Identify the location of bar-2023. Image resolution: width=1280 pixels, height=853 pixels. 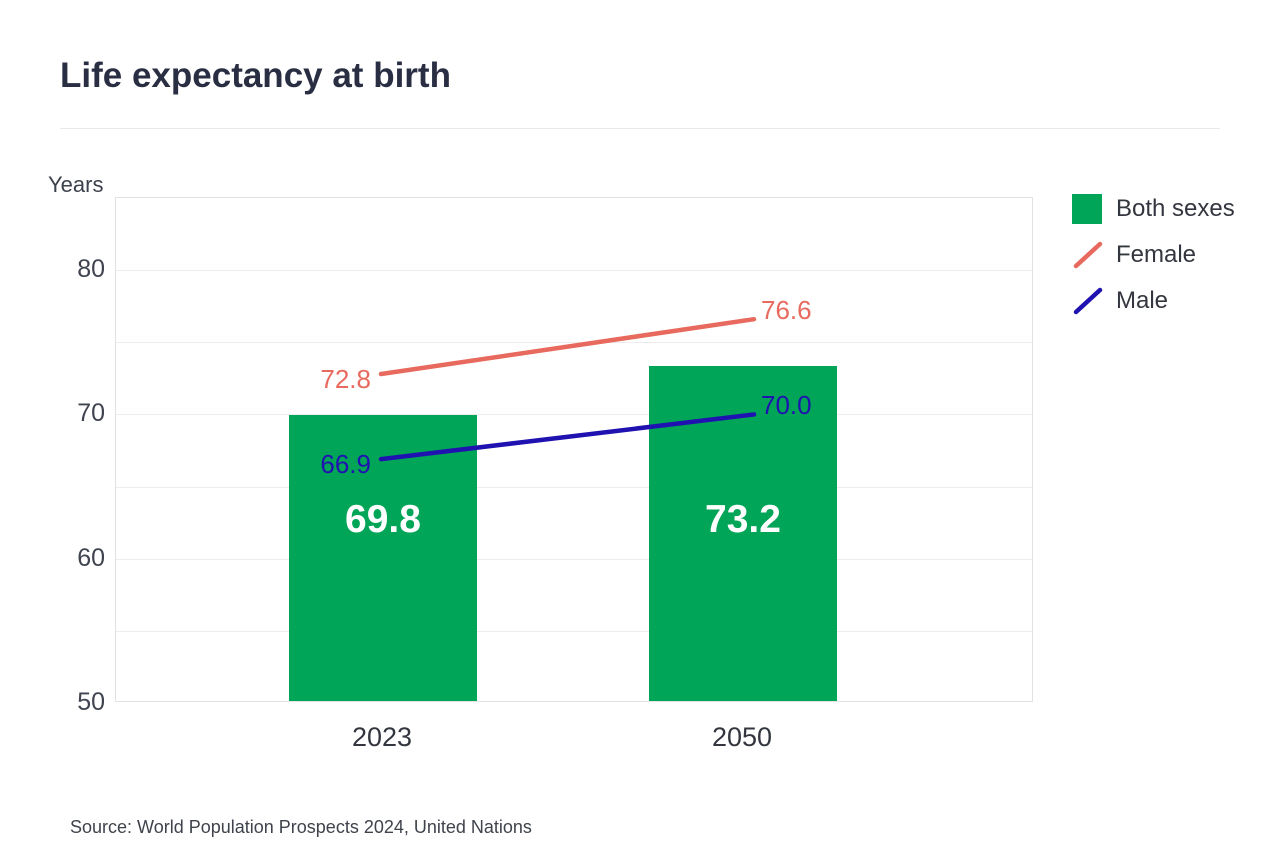
(383, 558).